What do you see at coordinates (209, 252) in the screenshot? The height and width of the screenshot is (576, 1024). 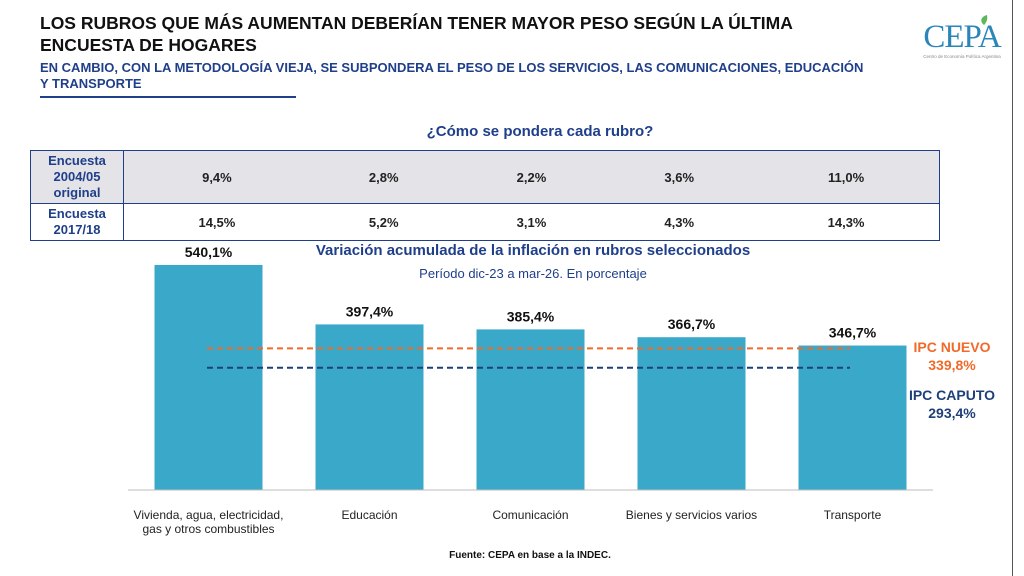 I see `bar-value-label: 540,1%` at bounding box center [209, 252].